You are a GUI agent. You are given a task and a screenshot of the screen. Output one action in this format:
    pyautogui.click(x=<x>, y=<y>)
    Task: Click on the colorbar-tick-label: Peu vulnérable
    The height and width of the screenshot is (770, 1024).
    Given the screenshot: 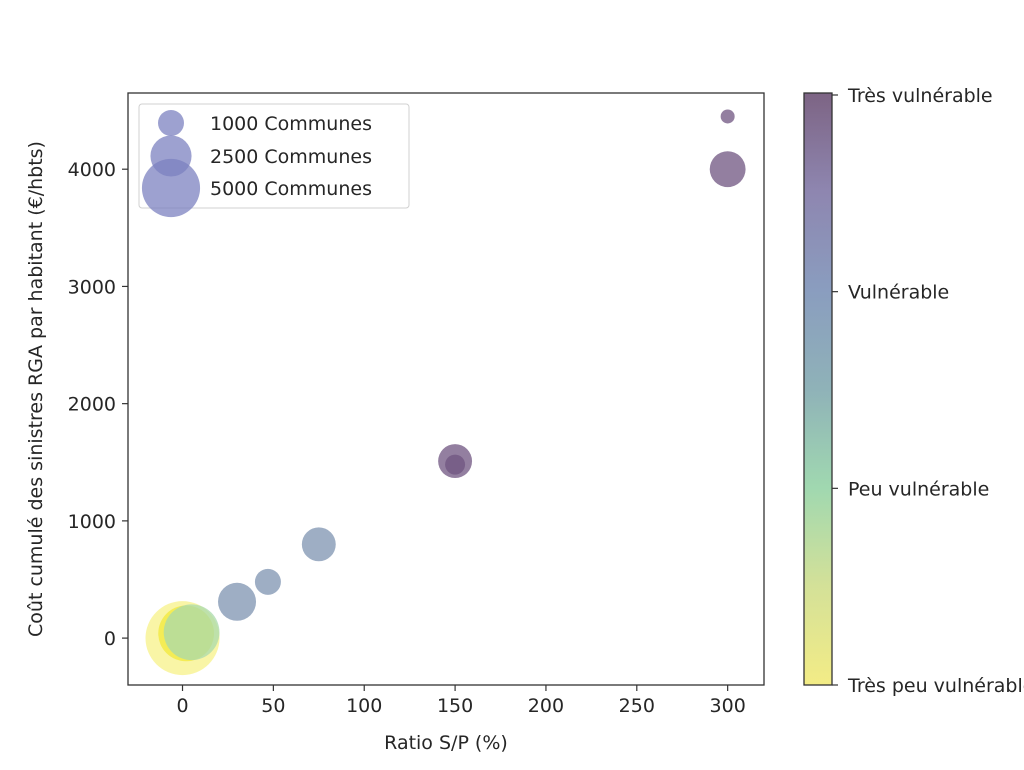 What is the action you would take?
    pyautogui.click(x=918, y=489)
    